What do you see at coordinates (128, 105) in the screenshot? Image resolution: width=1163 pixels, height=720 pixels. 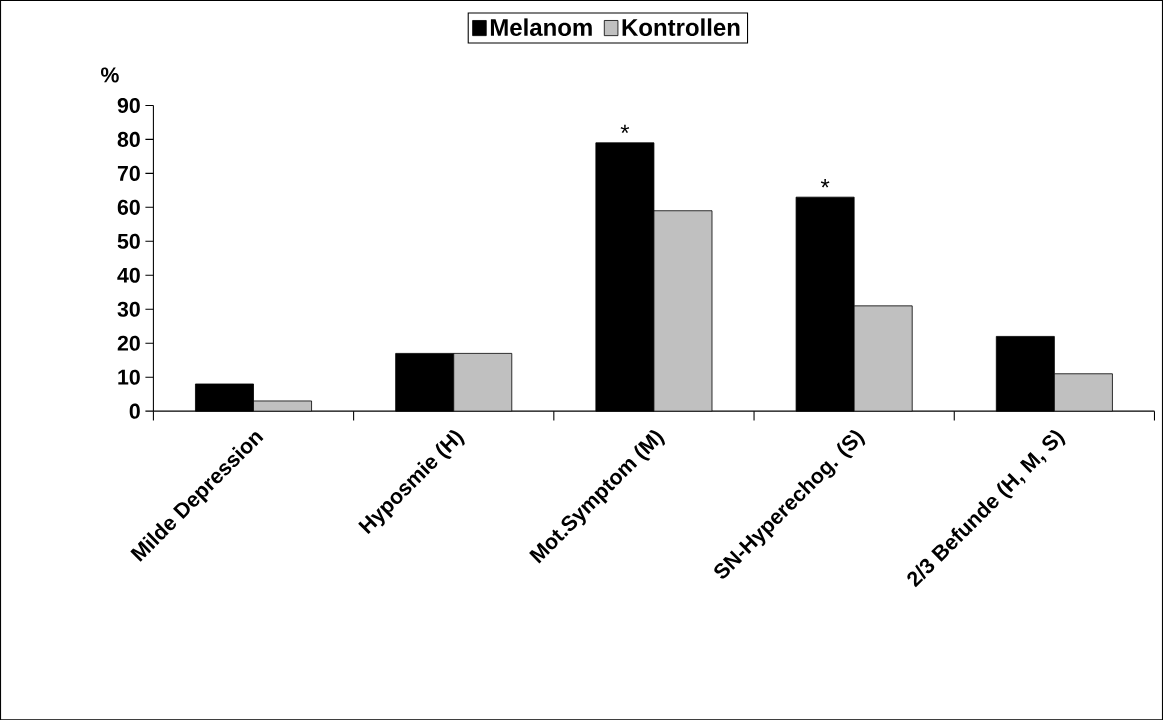 I see `y-tick-label: 90` at bounding box center [128, 105].